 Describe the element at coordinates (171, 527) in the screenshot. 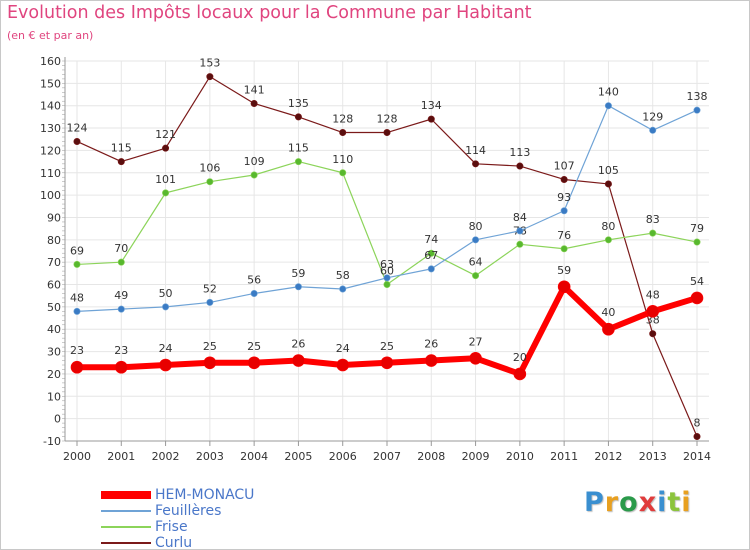

I see `legend-label-frise: Frise` at that location.